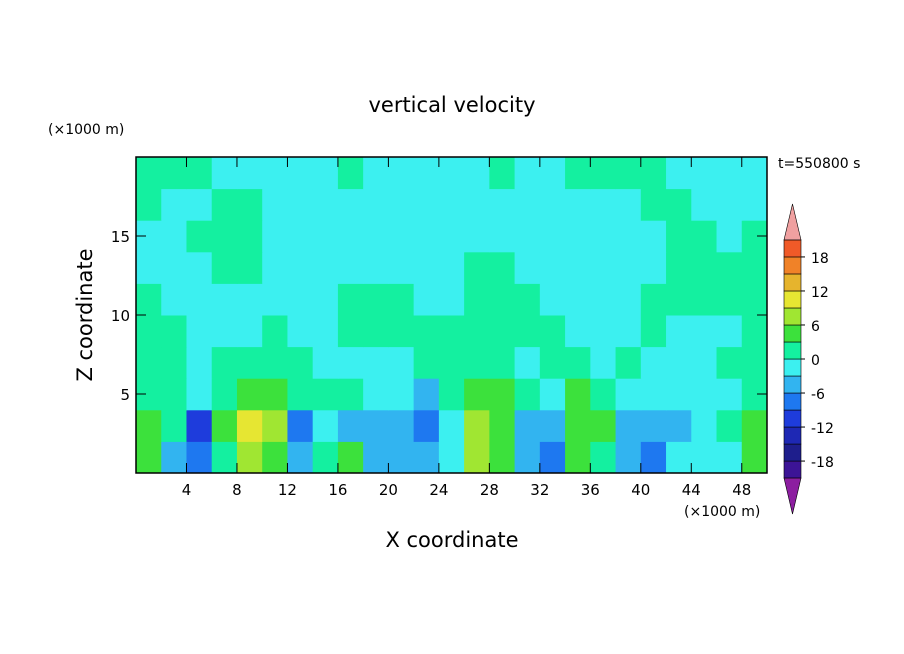  I want to click on x-tick-label: 8, so click(237, 490).